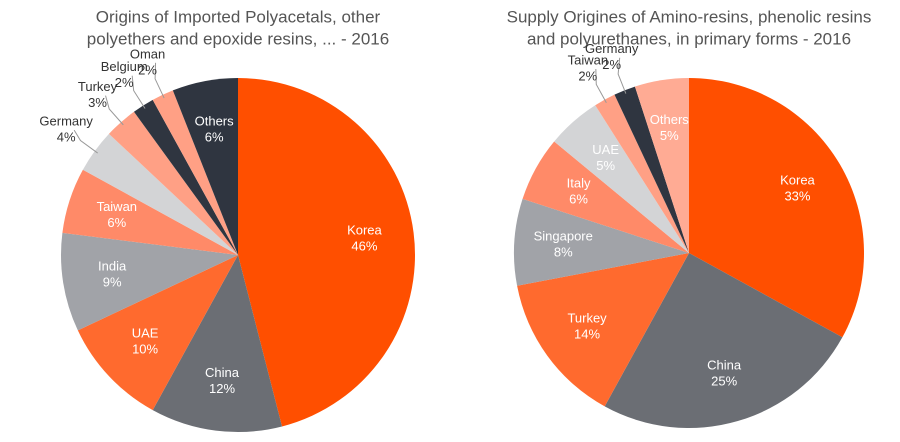  I want to click on slice-value-label: 4%, so click(66, 137).